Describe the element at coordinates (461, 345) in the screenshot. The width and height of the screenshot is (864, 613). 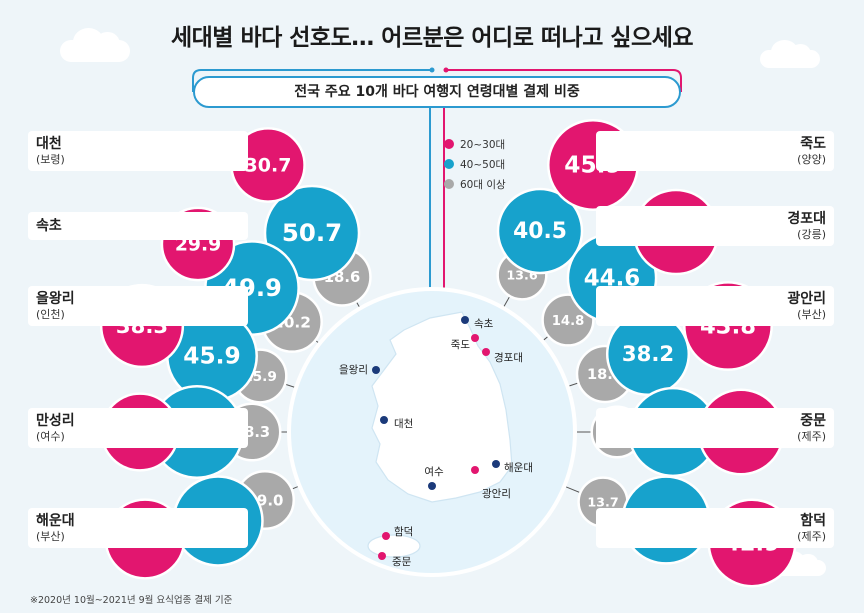
I see `map-label: 죽도` at that location.